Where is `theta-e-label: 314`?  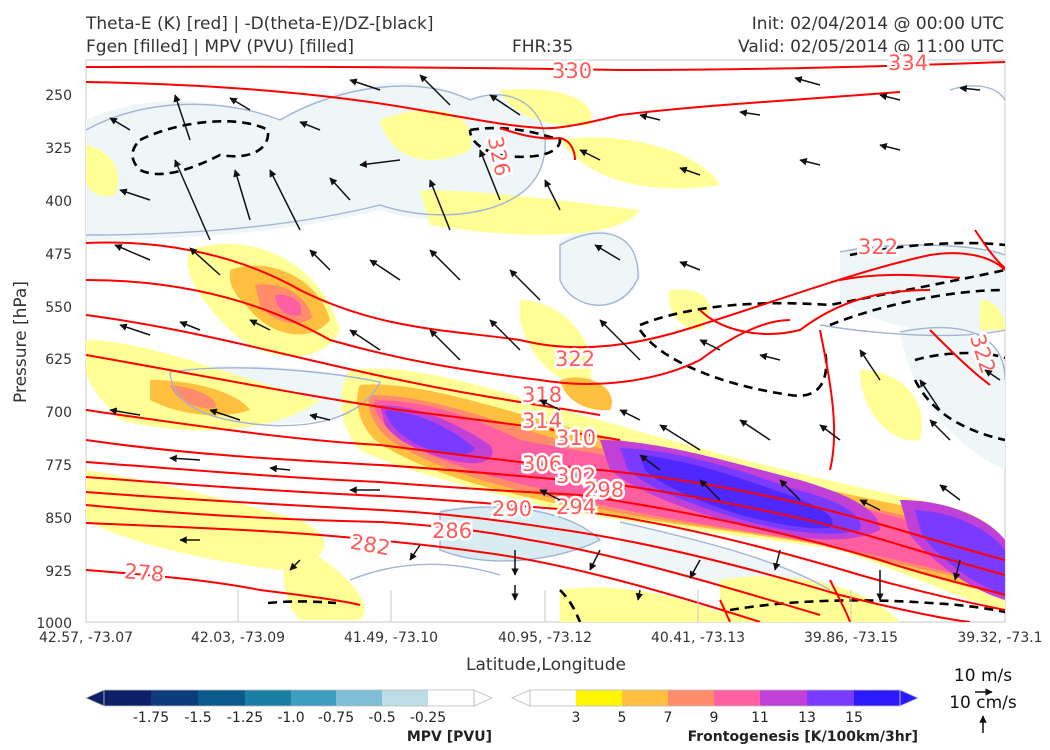
theta-e-label: 314 is located at coordinates (542, 421).